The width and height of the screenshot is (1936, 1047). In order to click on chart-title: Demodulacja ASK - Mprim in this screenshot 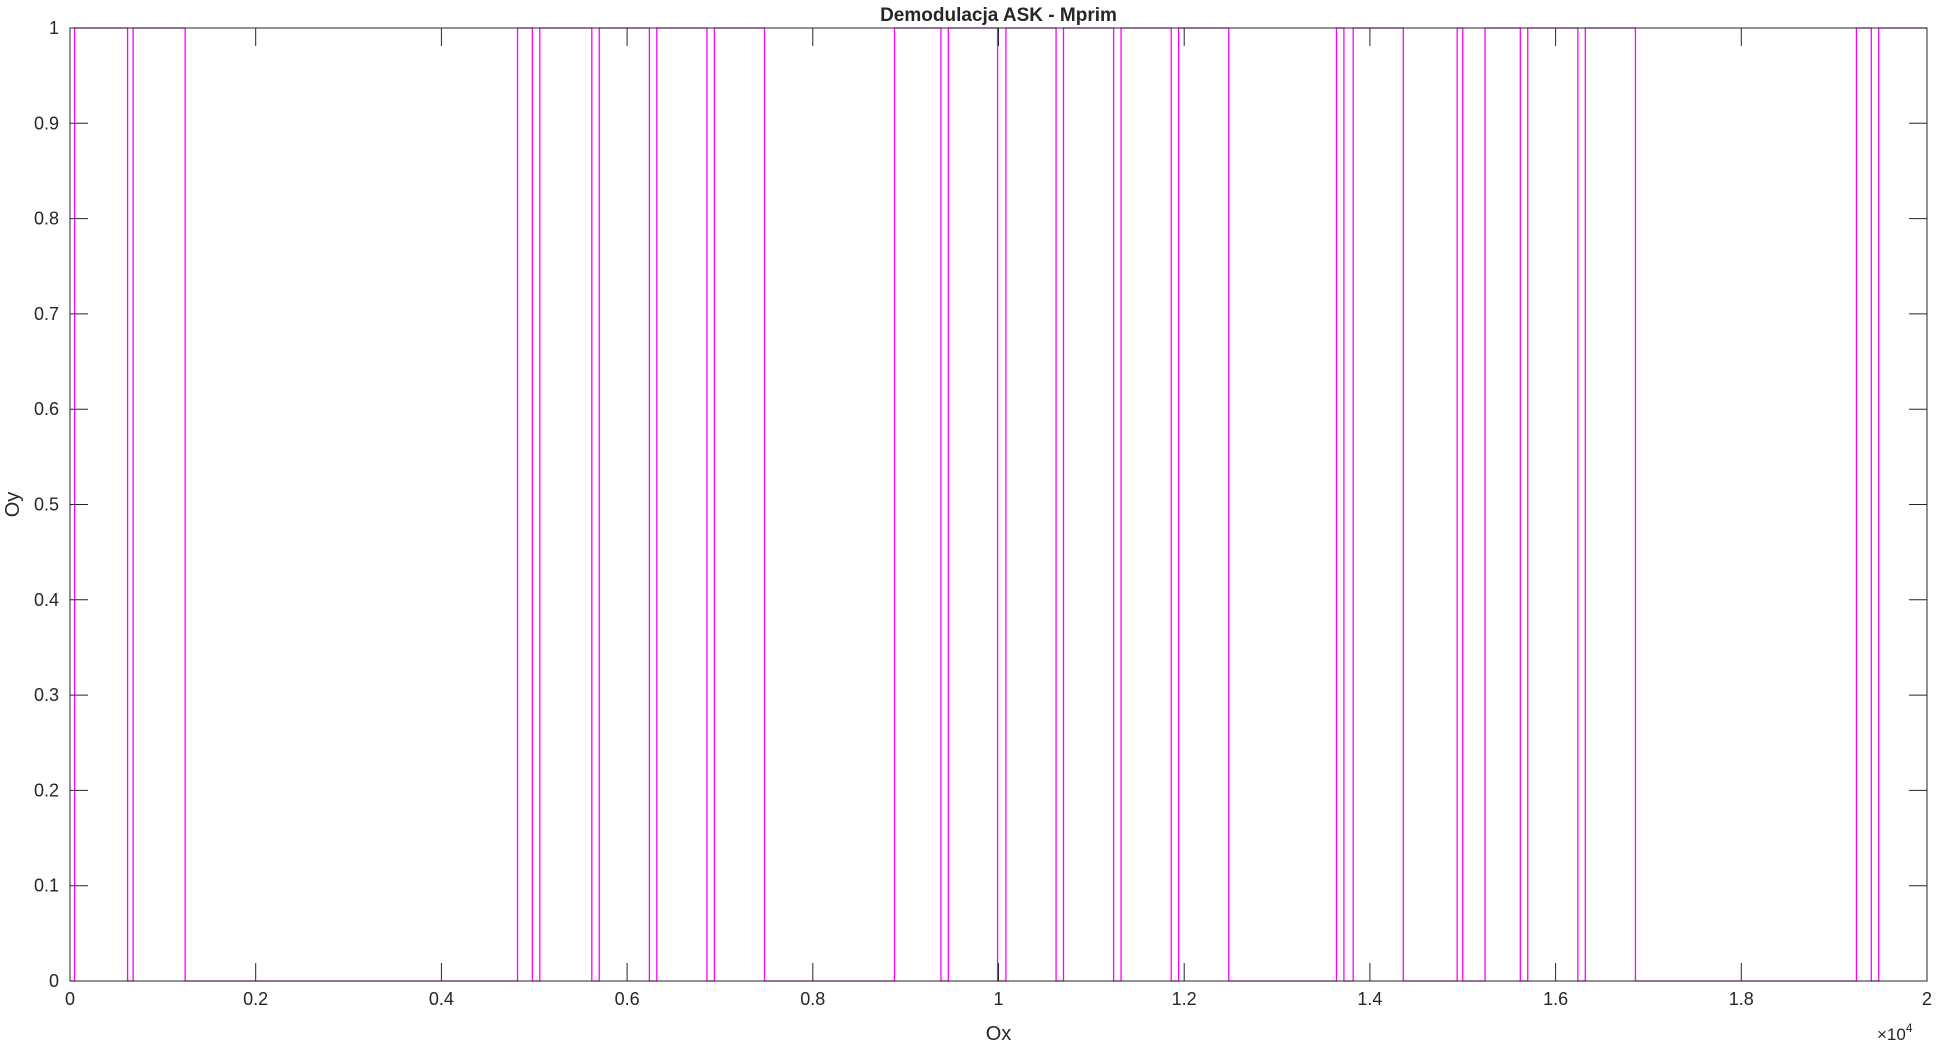, I will do `click(998, 15)`.